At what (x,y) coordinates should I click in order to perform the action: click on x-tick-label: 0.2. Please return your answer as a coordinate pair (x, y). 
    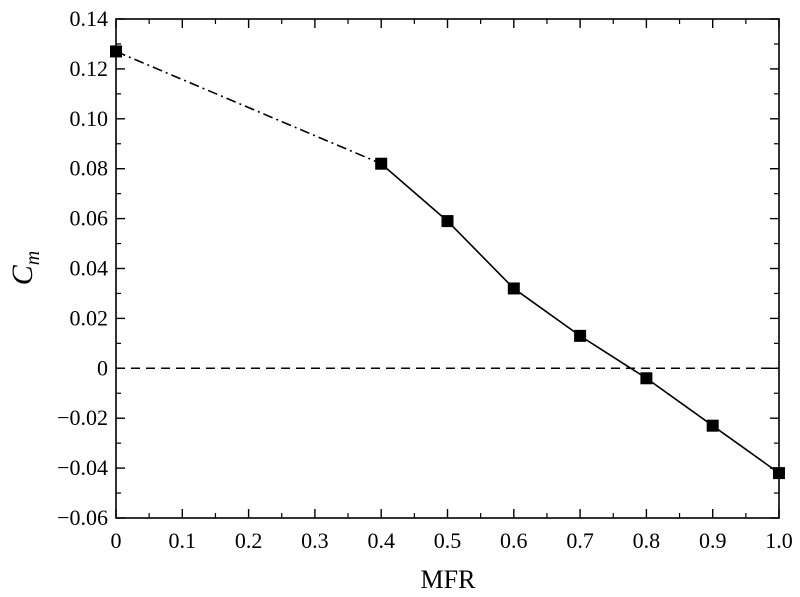
    Looking at the image, I should click on (249, 540).